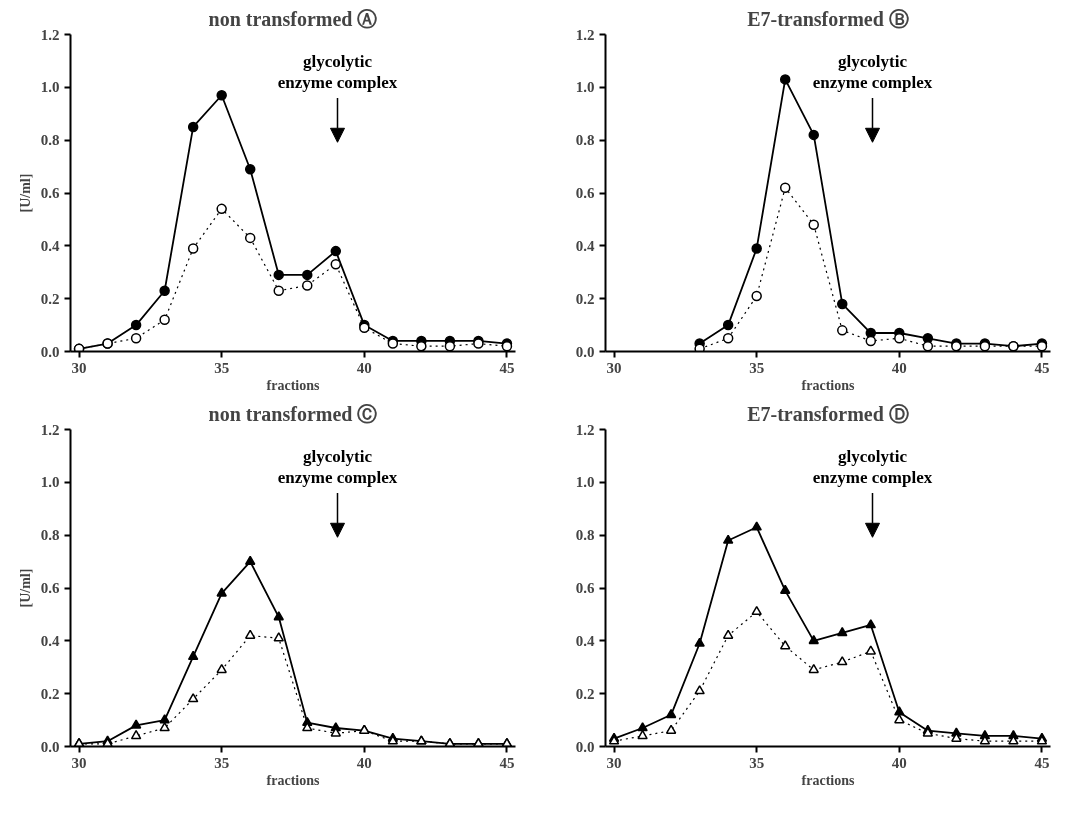 The image size is (1086, 818). I want to click on chart-title: non transformed Ⓐ, so click(293, 18).